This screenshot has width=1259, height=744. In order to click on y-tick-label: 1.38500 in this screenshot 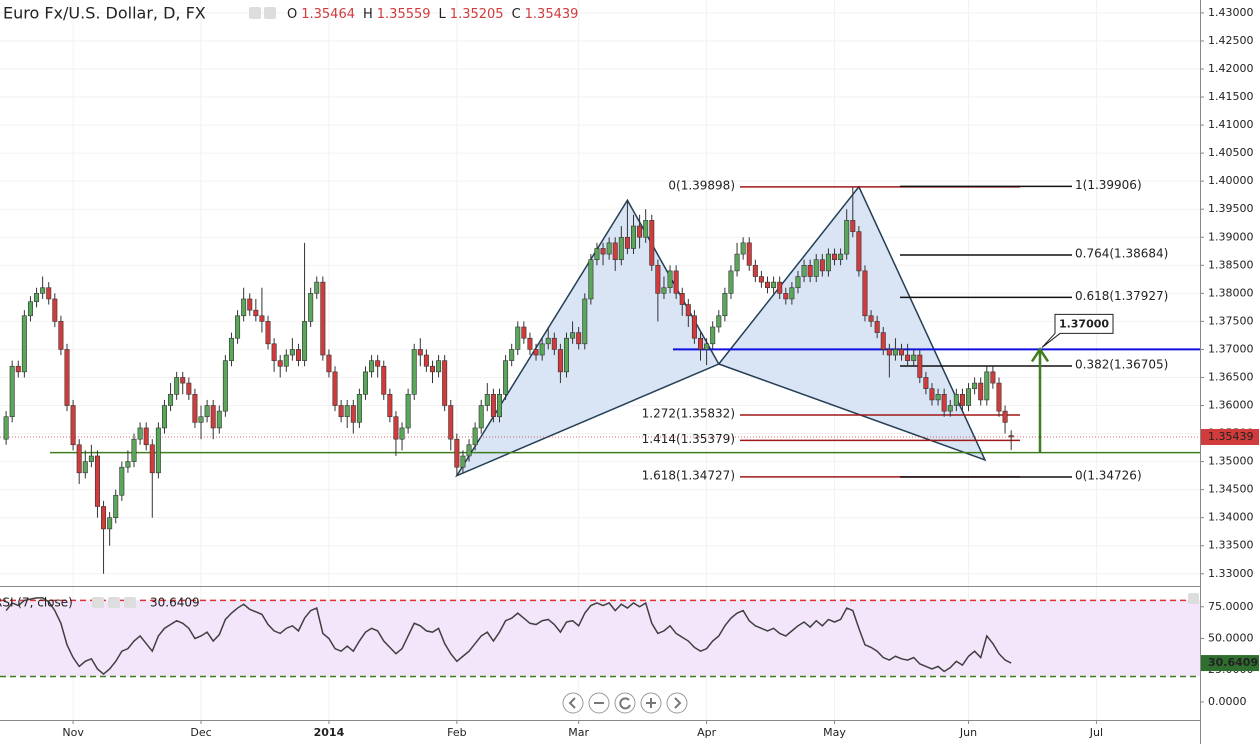, I will do `click(1231, 264)`.